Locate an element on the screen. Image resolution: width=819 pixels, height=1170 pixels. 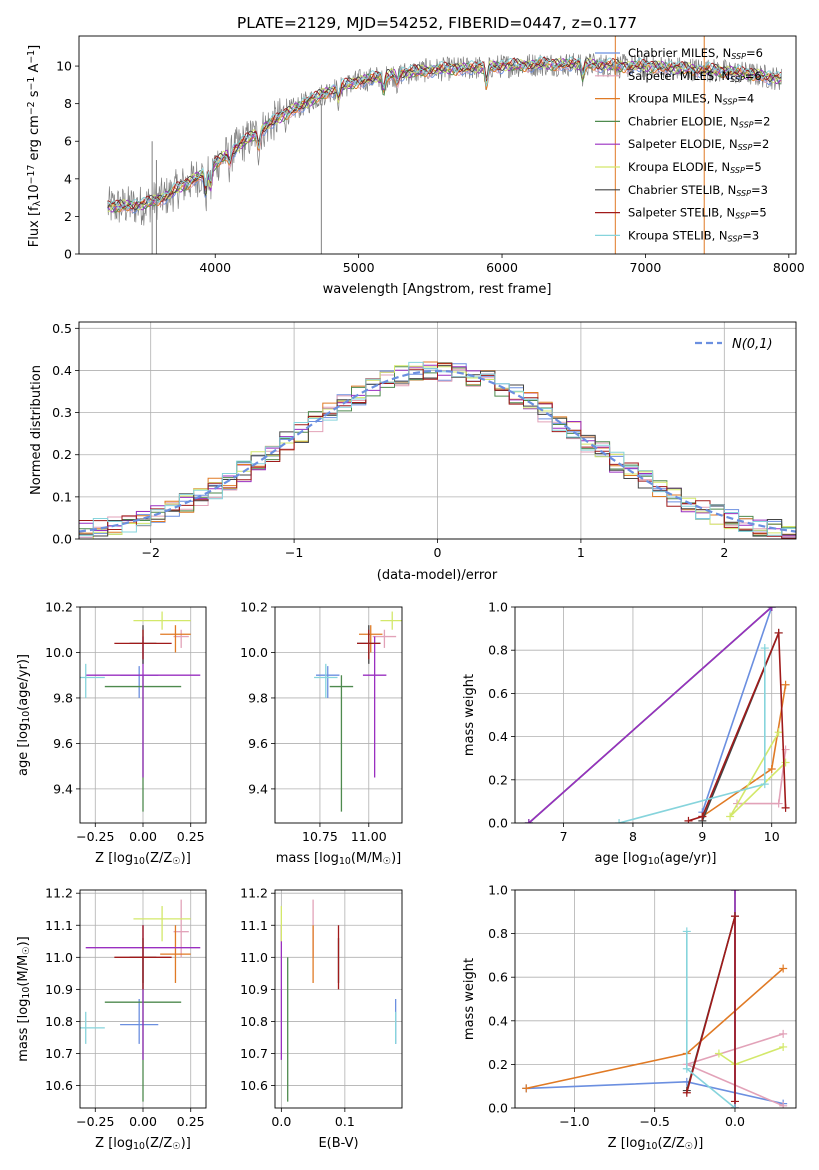
x-axis-label: Z [log10(Z/Z☉)] is located at coordinates (143, 1144).